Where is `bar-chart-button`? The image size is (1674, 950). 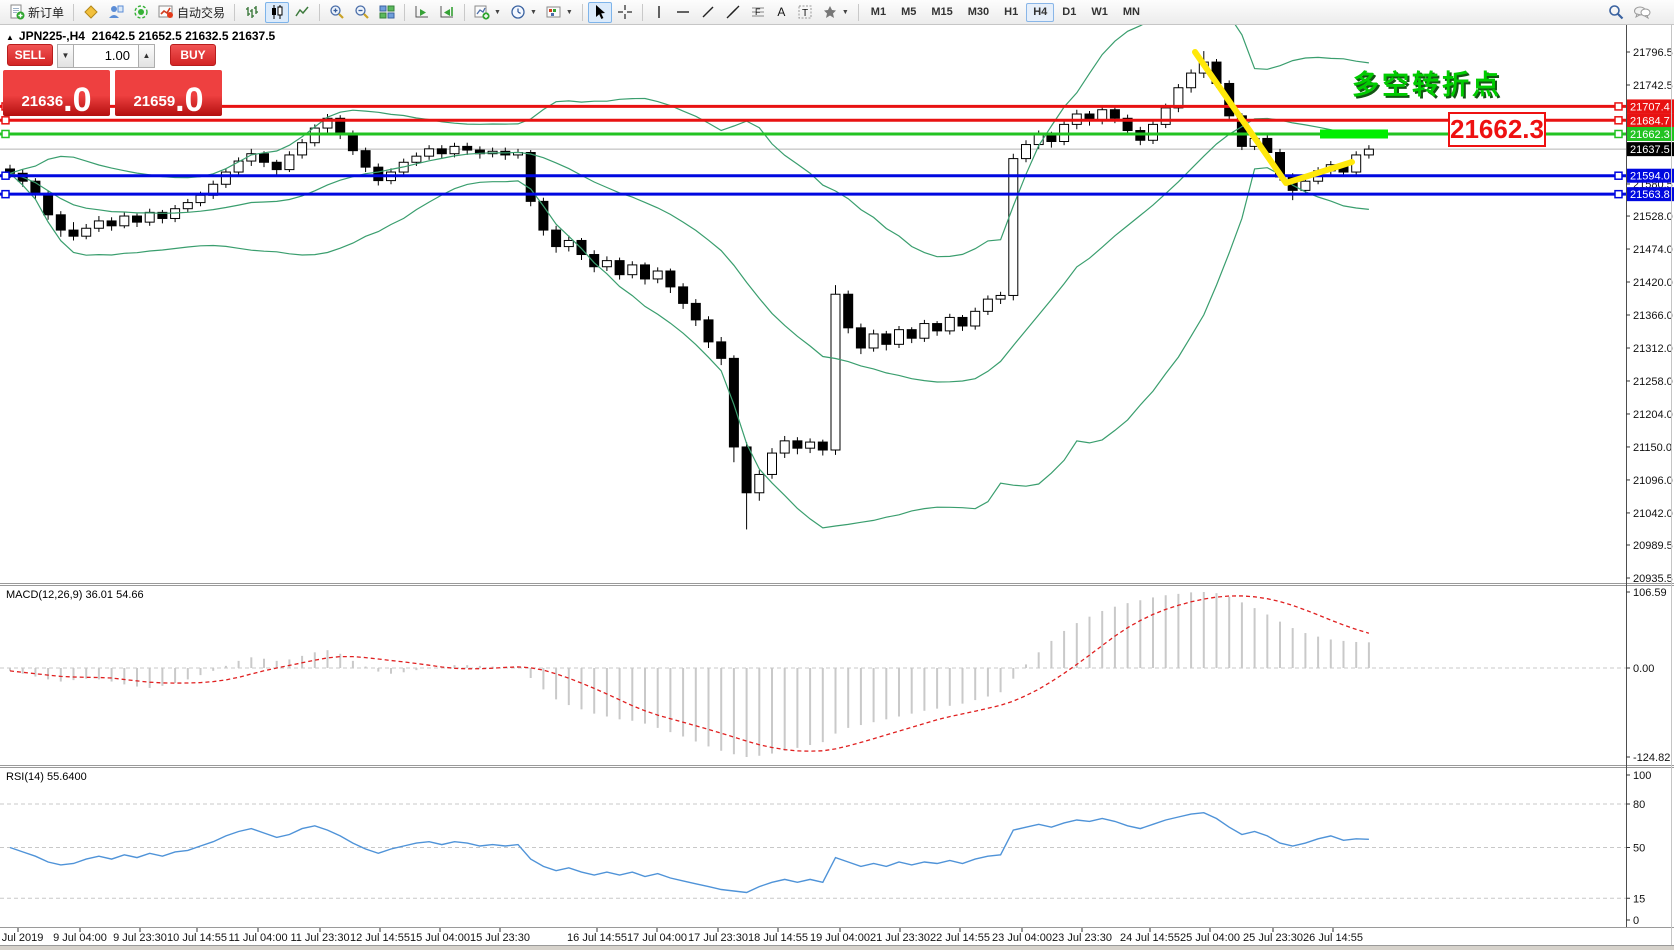
bar-chart-button is located at coordinates (252, 12).